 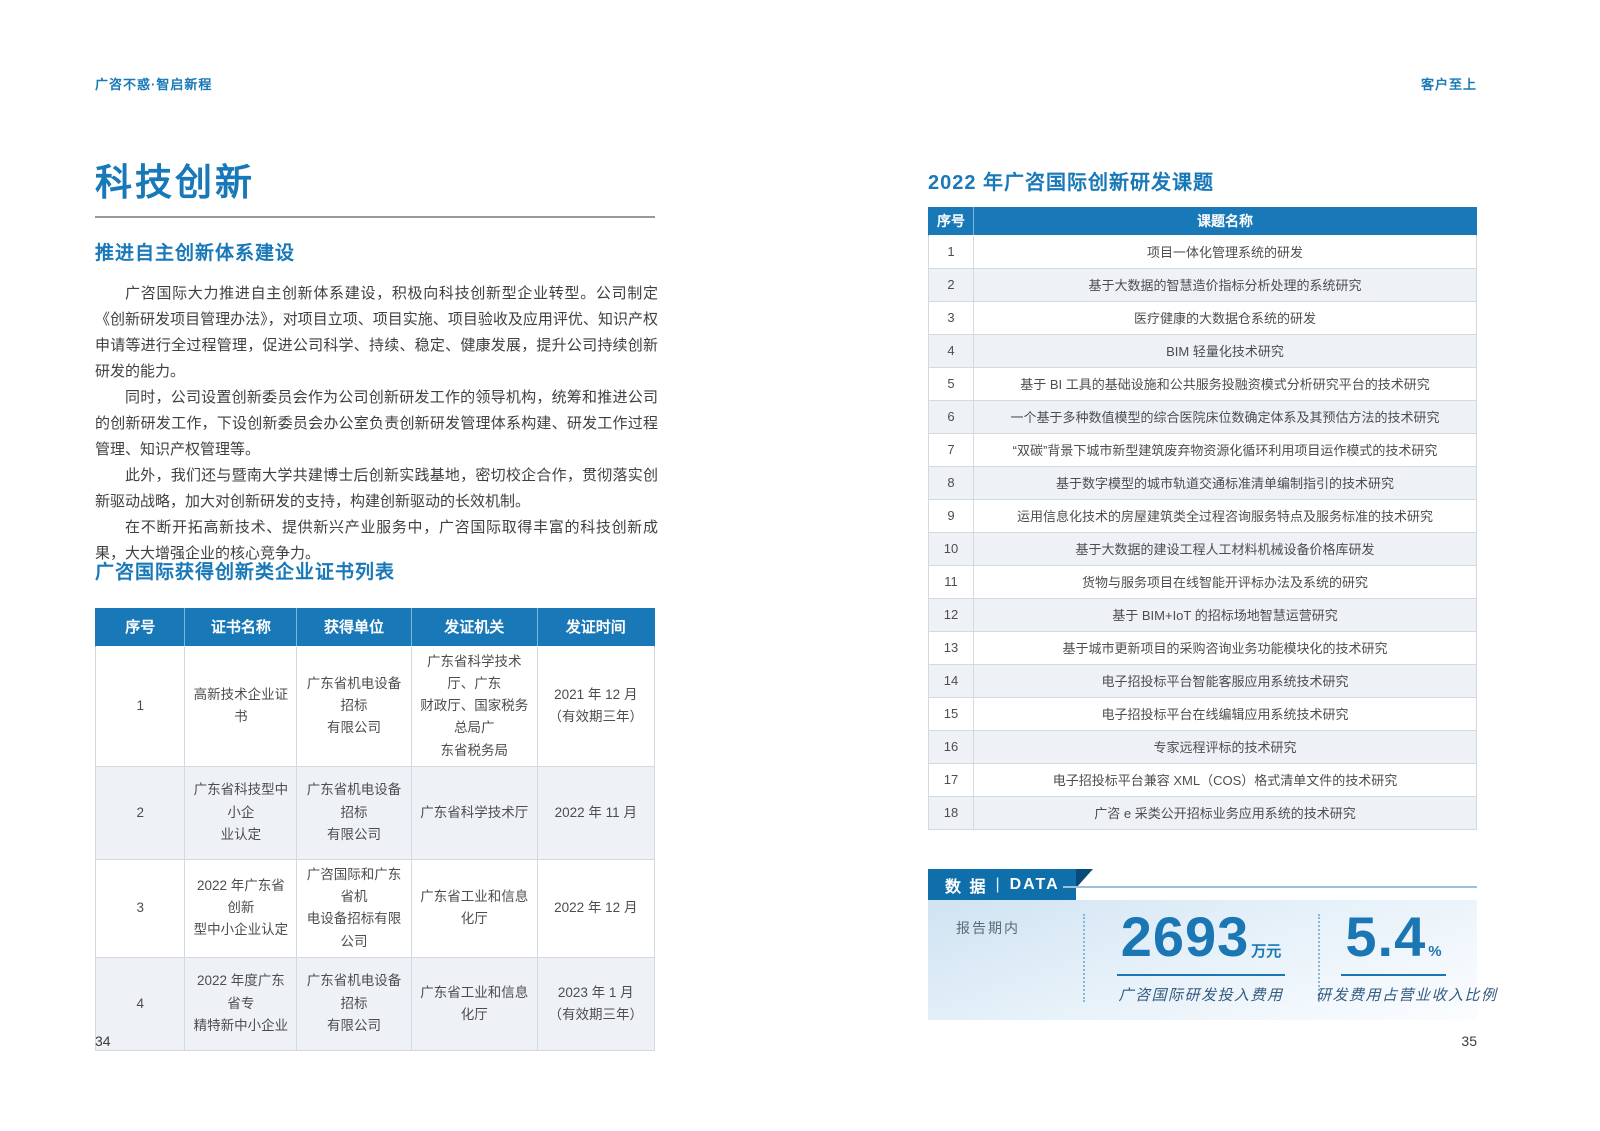 What do you see at coordinates (1225, 350) in the screenshot?
I see `table-cell: BIM 轻量化技术研究` at bounding box center [1225, 350].